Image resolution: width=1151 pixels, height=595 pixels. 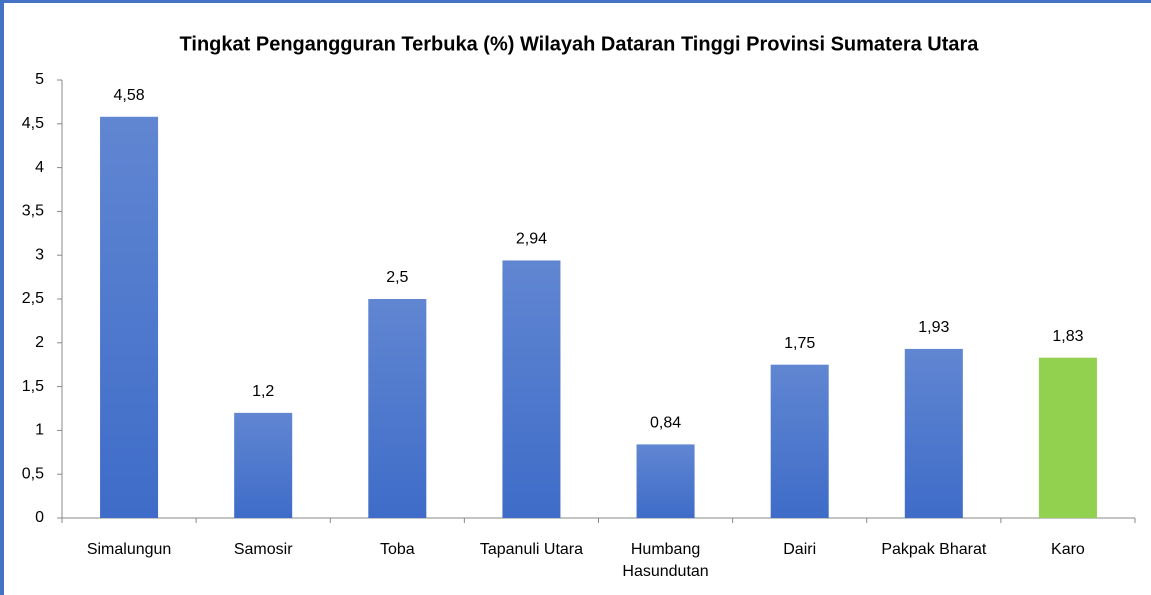 I want to click on y-tick-label: 4, so click(x=39, y=167).